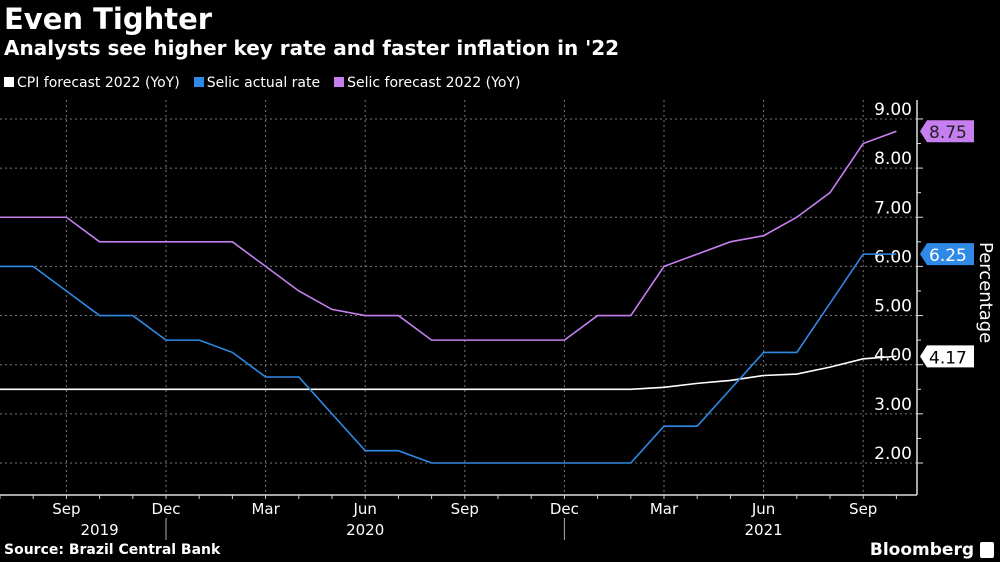 This screenshot has height=562, width=1000. I want to click on bloomberg-terminal-icon, so click(987, 550).